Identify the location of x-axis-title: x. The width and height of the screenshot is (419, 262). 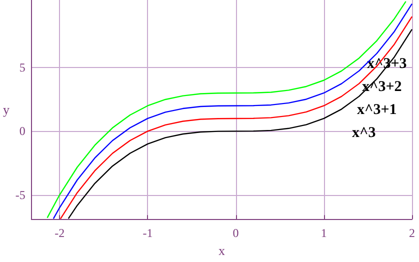
(222, 250).